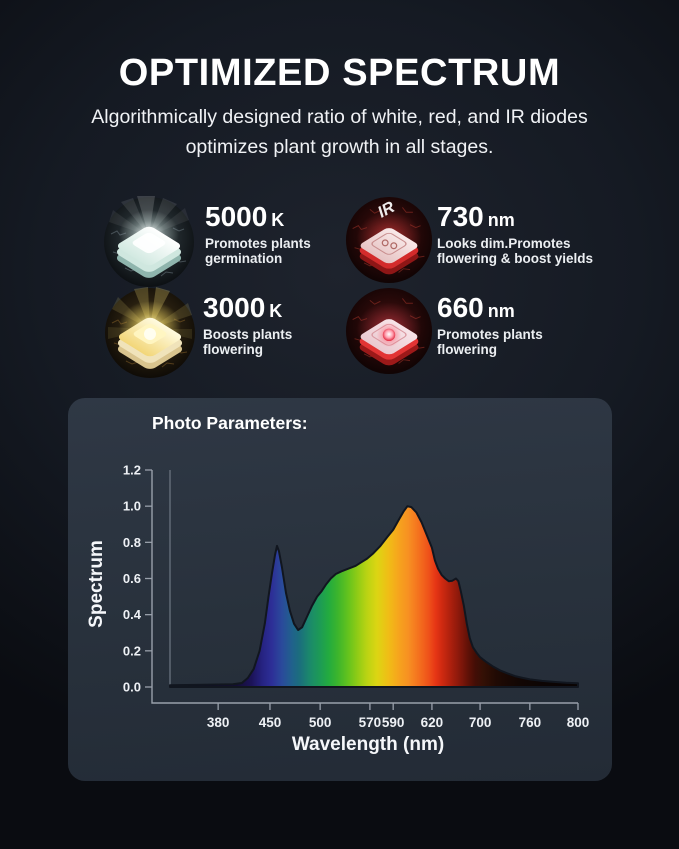 This screenshot has width=679, height=849. Describe the element at coordinates (244, 259) in the screenshot. I see `feature-desc-line: germination` at that location.